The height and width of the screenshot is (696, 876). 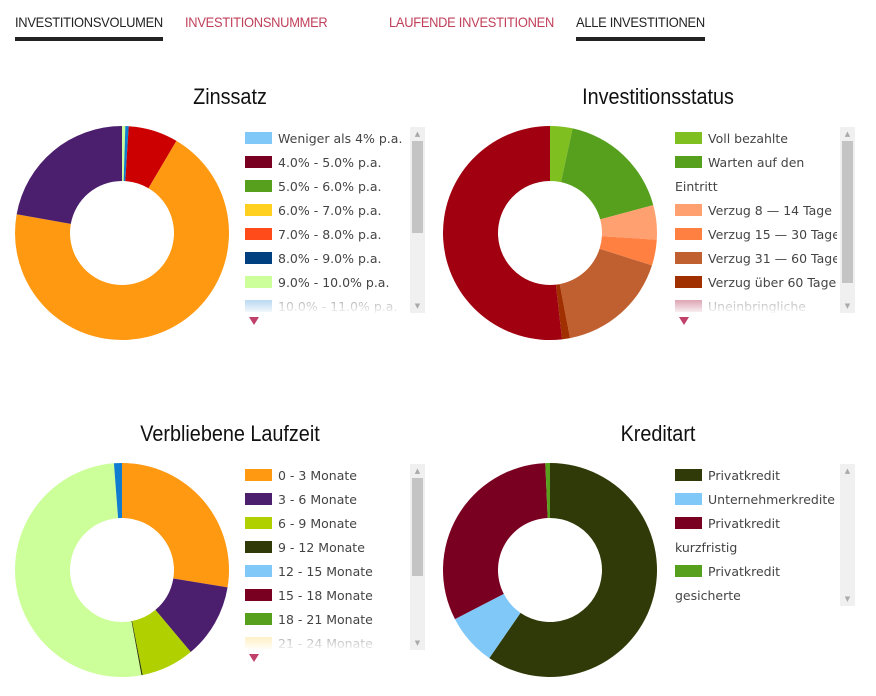 I want to click on legend-label: 8.0% - 9.0% p.a., so click(x=330, y=258).